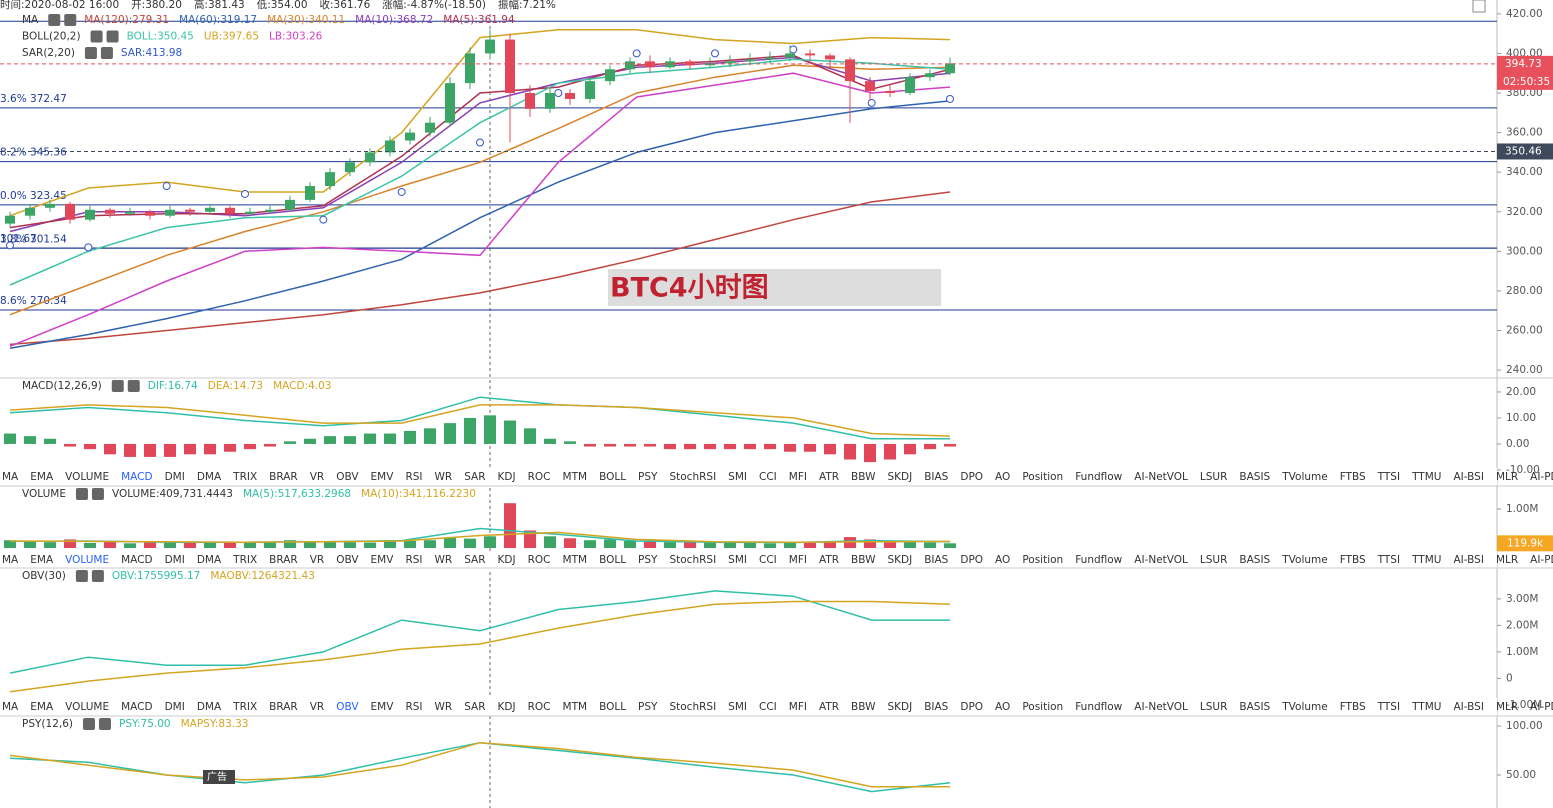 Image resolution: width=1553 pixels, height=808 pixels. Describe the element at coordinates (347, 707) in the screenshot. I see `indicator-tab: OBV` at that location.